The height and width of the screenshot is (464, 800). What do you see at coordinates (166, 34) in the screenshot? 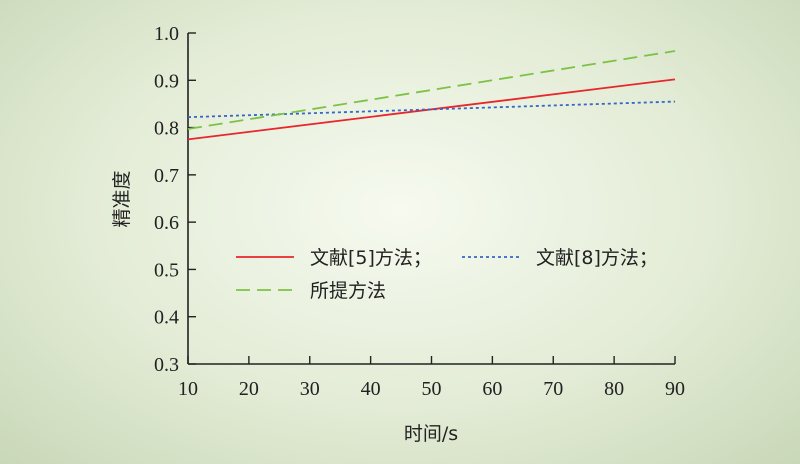
I see `y-tick-label: 1.0` at bounding box center [166, 34].